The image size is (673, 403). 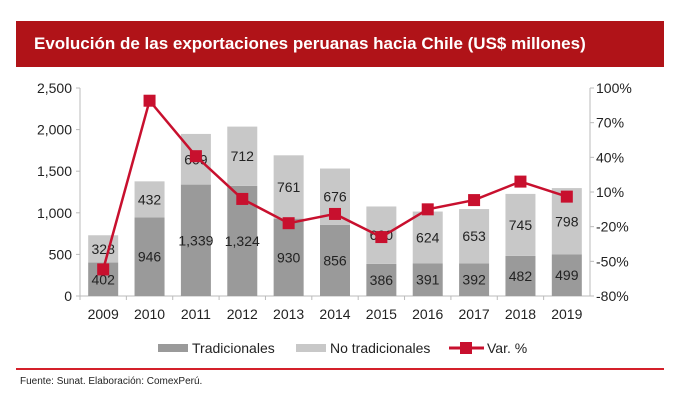 What do you see at coordinates (242, 314) in the screenshot?
I see `x-tick-label: 2012` at bounding box center [242, 314].